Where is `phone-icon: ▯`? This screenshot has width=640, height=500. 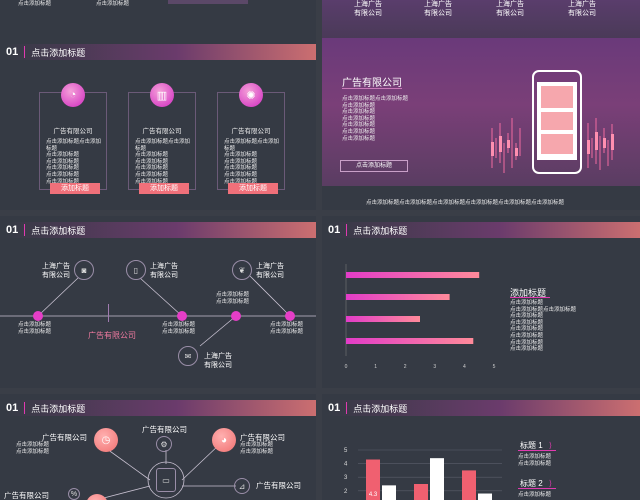 phone-icon: ▯ is located at coordinates (136, 270).